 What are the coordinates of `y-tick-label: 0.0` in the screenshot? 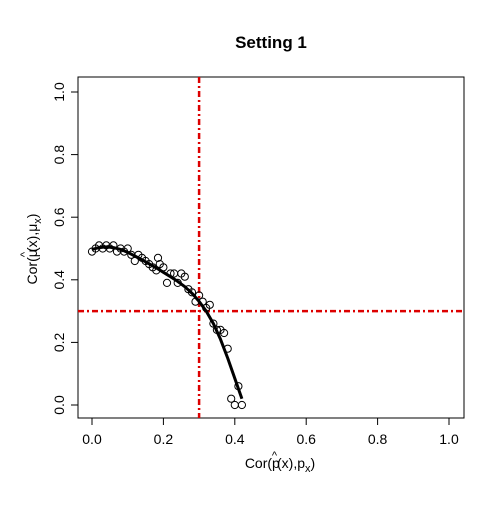 It's located at (59, 405).